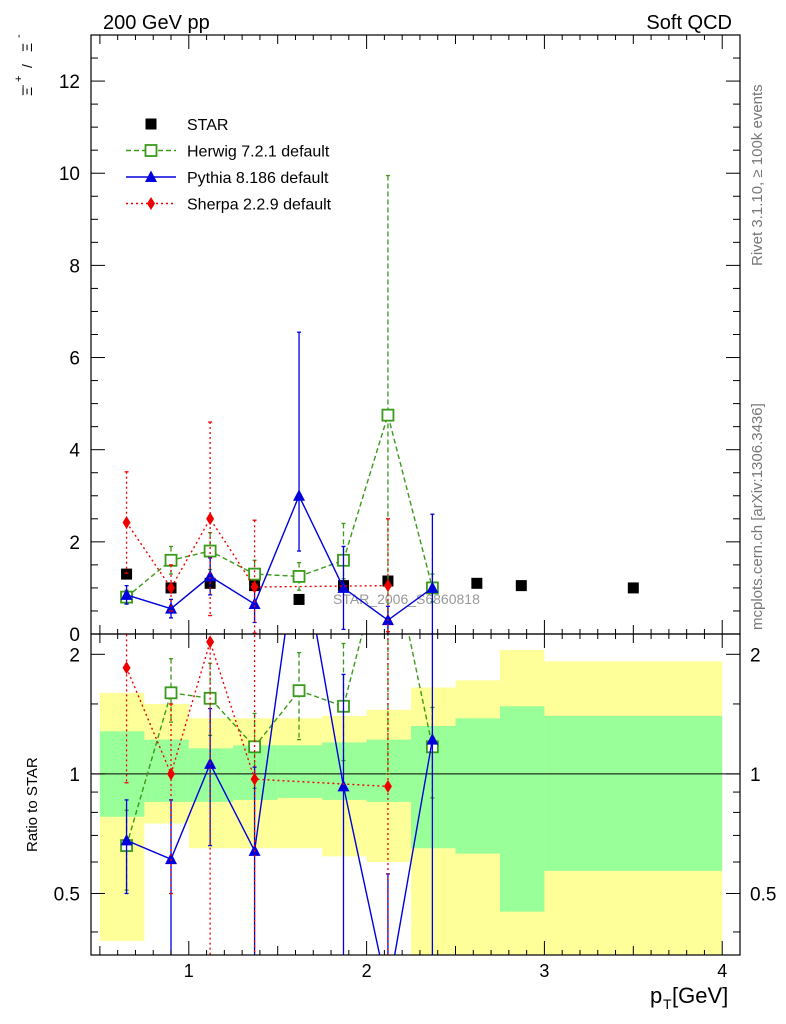 The width and height of the screenshot is (786, 1024). I want to click on main-ylabel: Ξ̄ + / Ξ -, so click(24, 65).